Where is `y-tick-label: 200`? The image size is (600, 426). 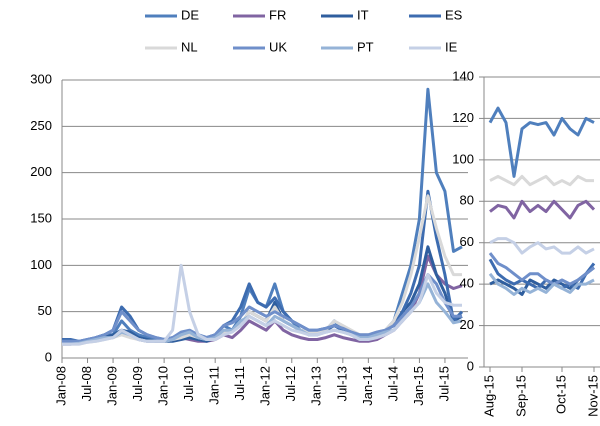 y-tick-label: 200 is located at coordinates (41, 171).